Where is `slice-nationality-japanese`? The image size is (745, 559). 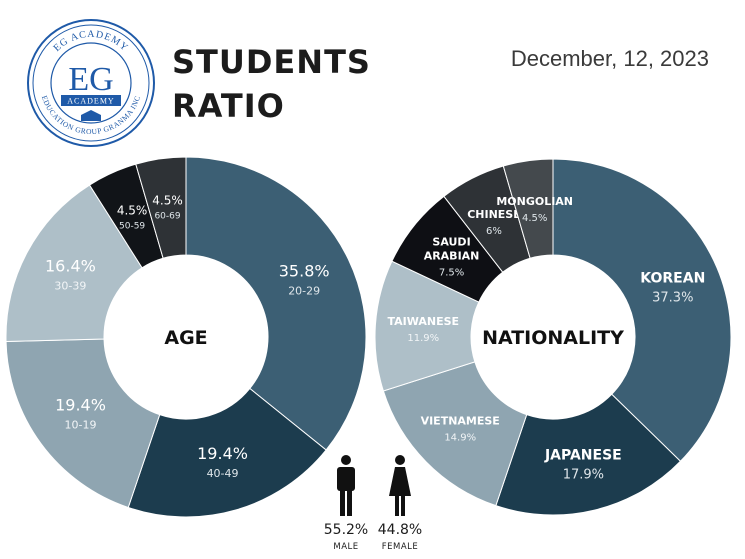 slice-nationality-japanese is located at coordinates (588, 454).